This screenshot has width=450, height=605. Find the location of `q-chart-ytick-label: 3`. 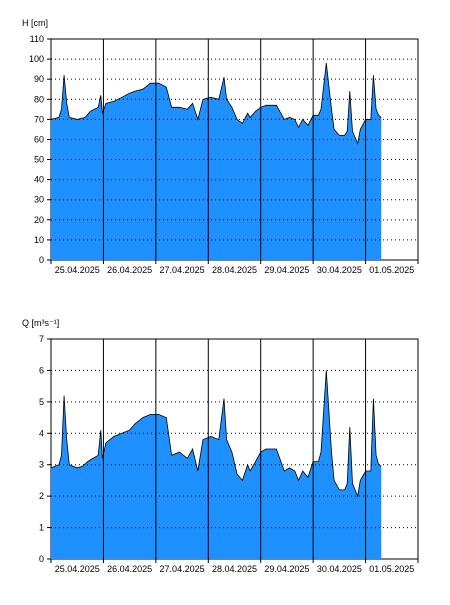

q-chart-ytick-label: 3 is located at coordinates (41, 465).